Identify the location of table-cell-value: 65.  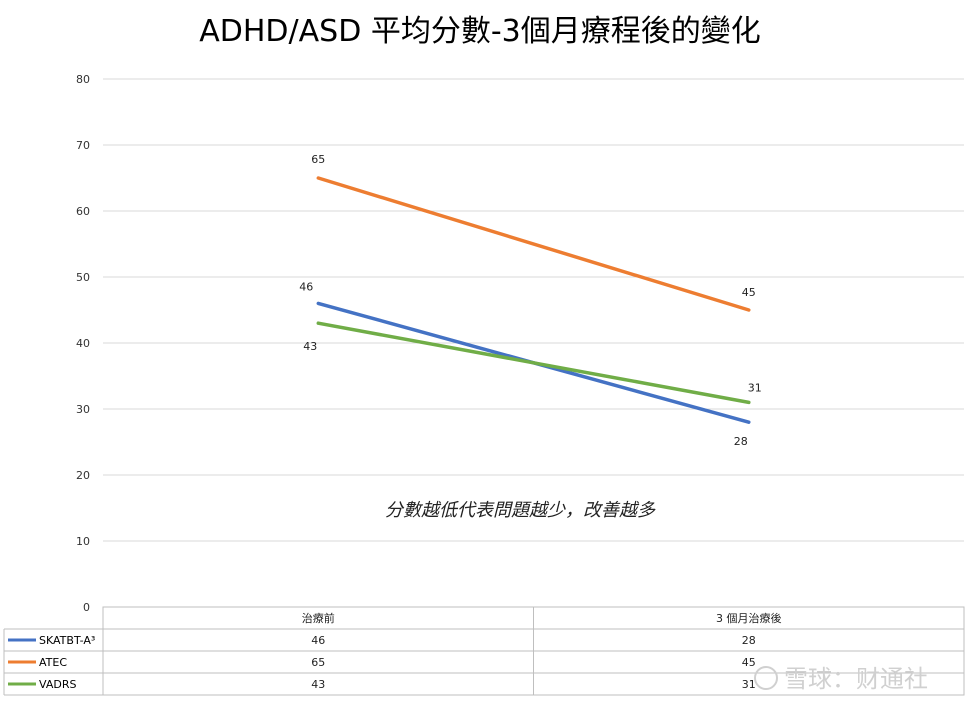
(318, 662).